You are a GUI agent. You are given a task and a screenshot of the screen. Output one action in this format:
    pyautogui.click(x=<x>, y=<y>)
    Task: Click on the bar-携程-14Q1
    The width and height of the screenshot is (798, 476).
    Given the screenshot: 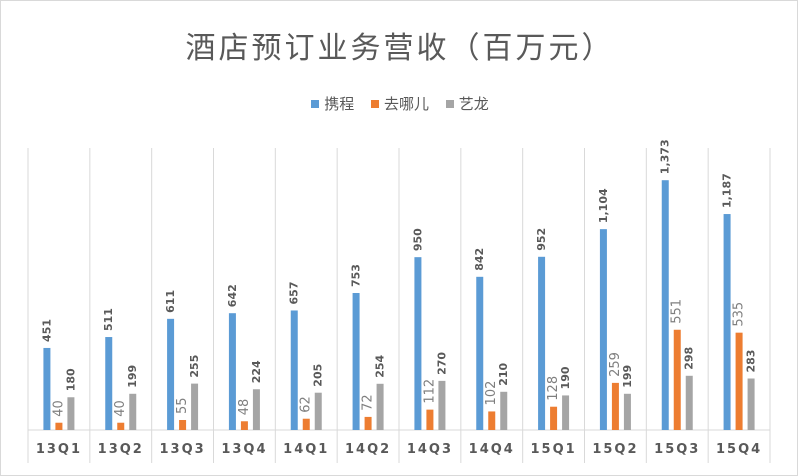 What is the action you would take?
    pyautogui.click(x=294, y=370)
    